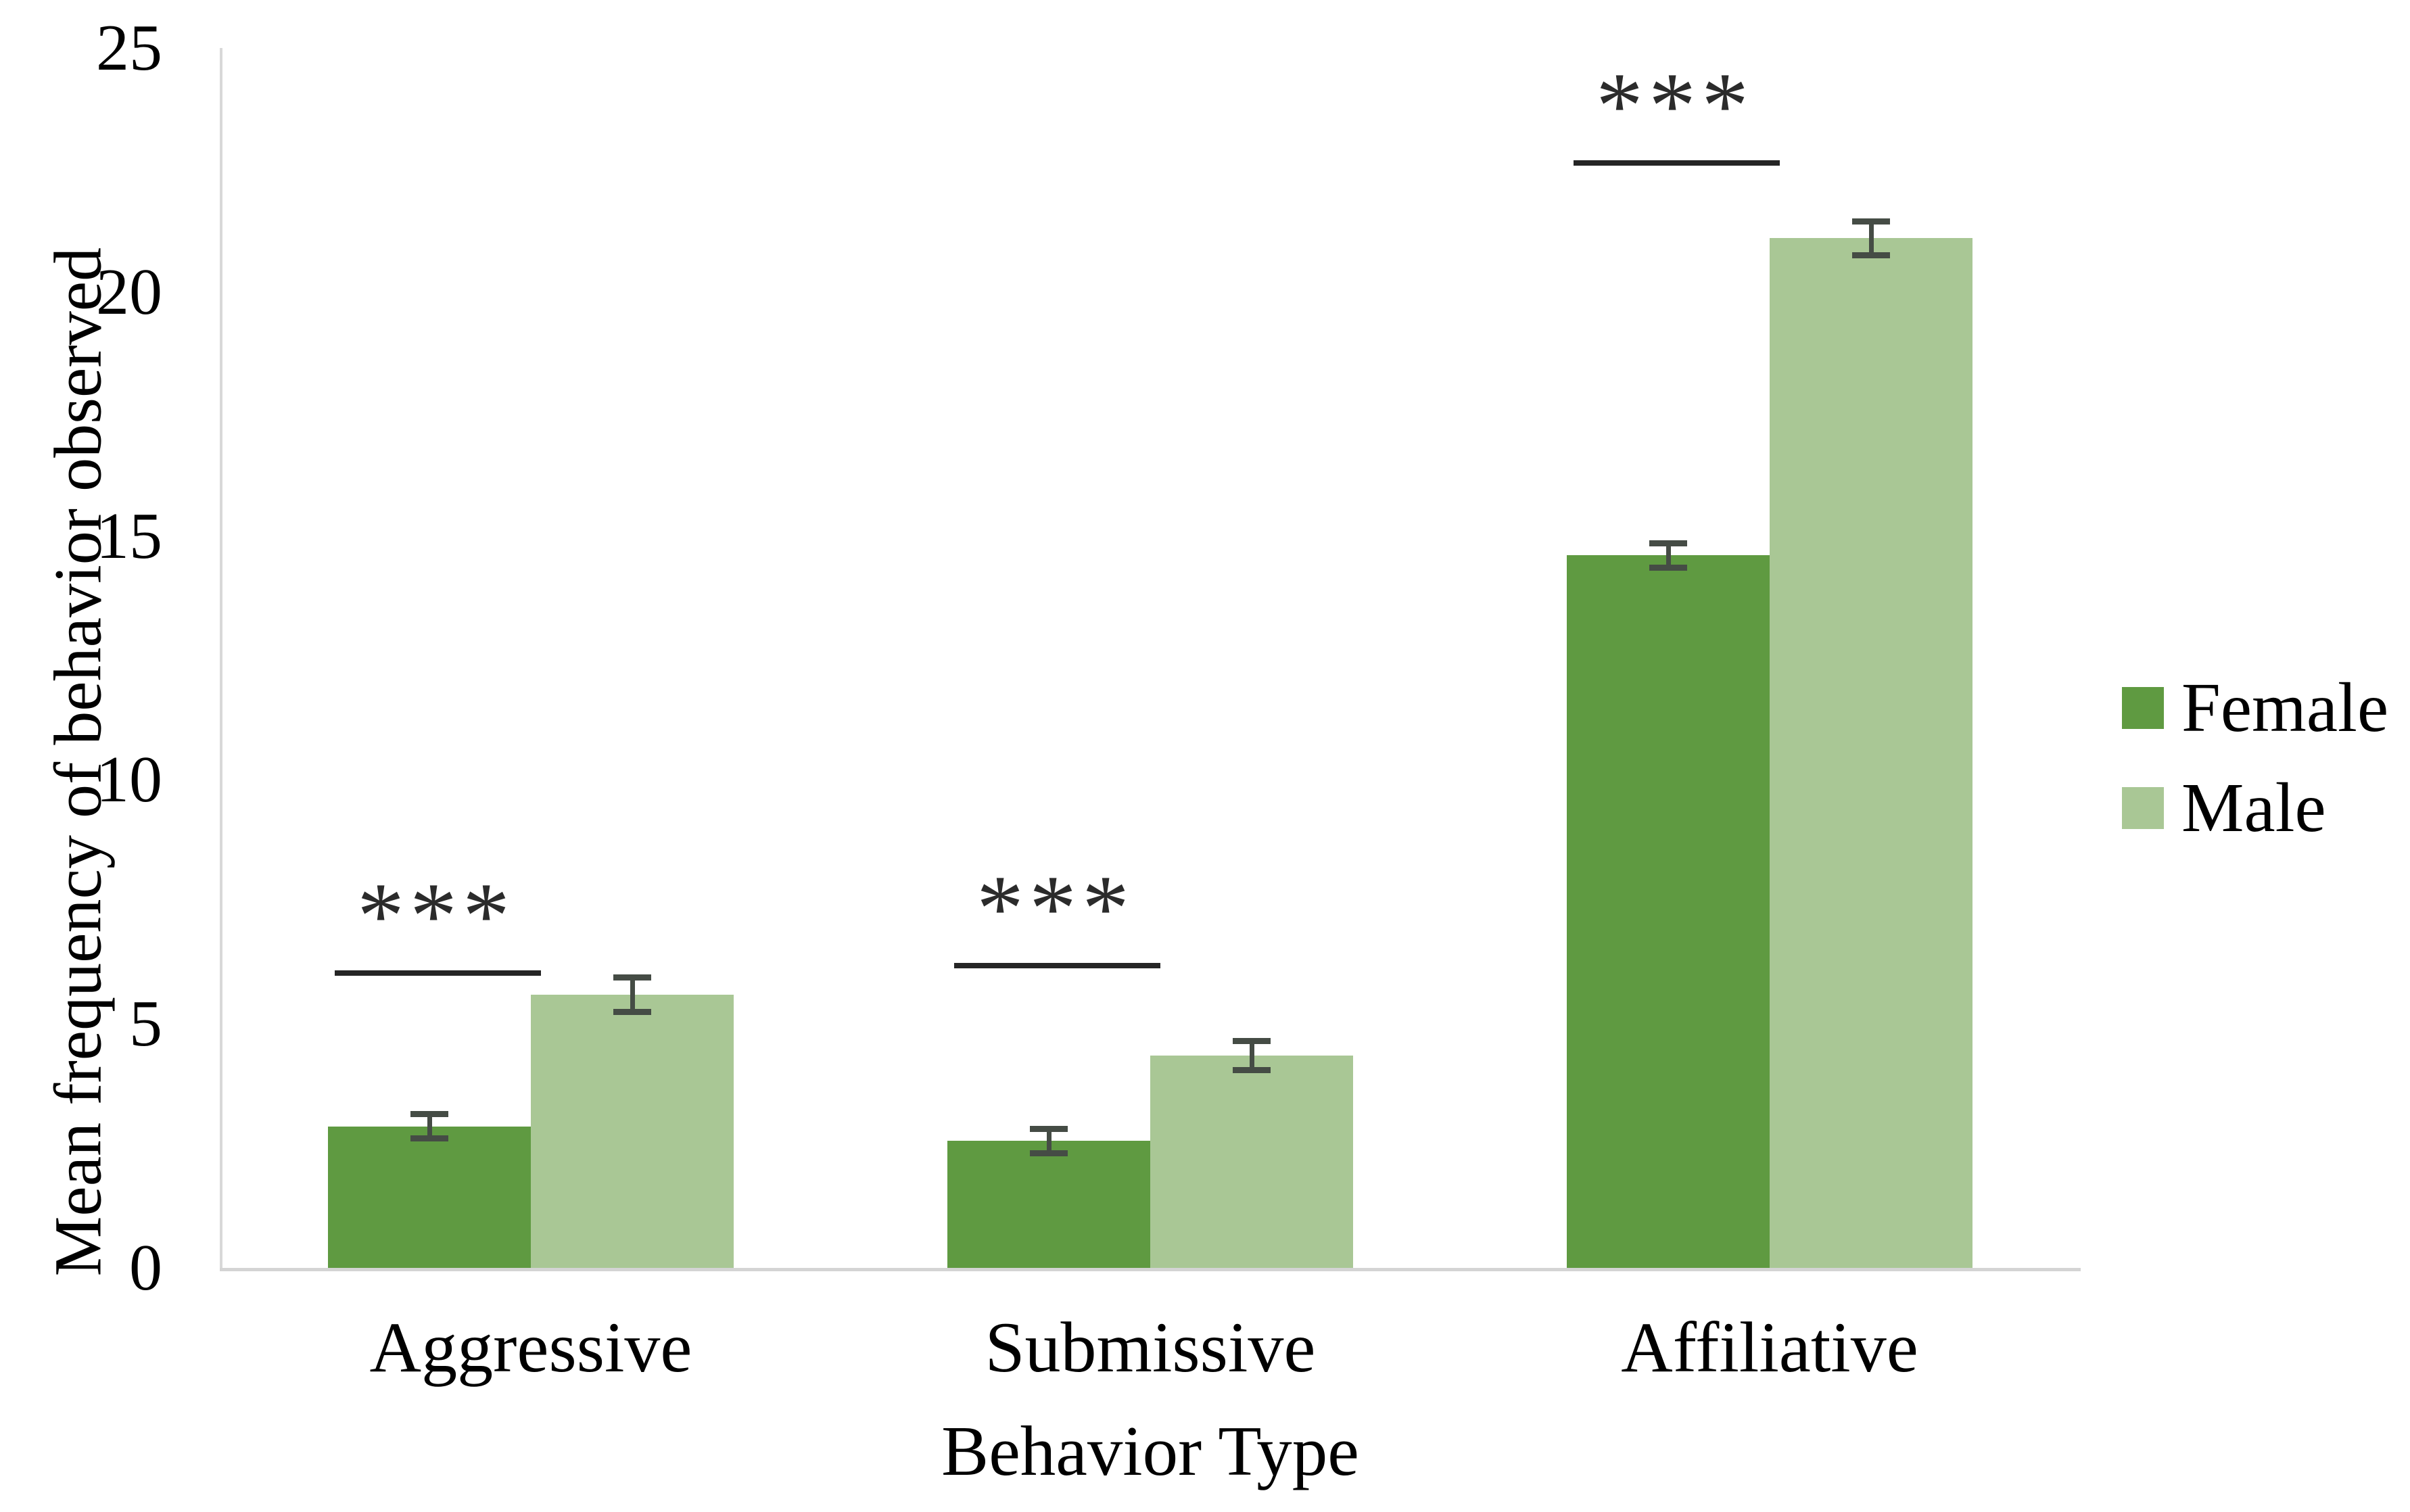 Image resolution: width=2410 pixels, height=1512 pixels. Describe the element at coordinates (129, 292) in the screenshot. I see `y-tick-label: 20` at that location.